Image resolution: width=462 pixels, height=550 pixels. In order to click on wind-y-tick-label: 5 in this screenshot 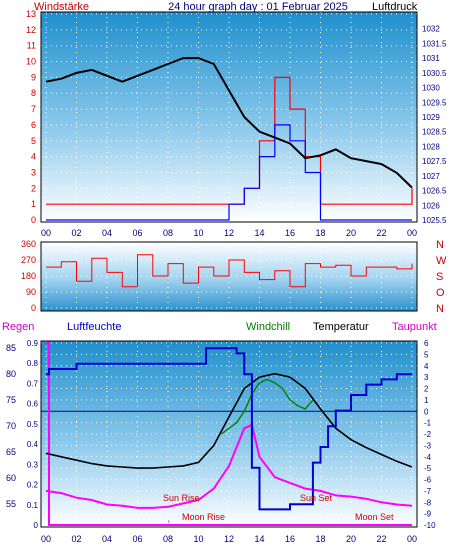, I will do `click(33, 141)`.